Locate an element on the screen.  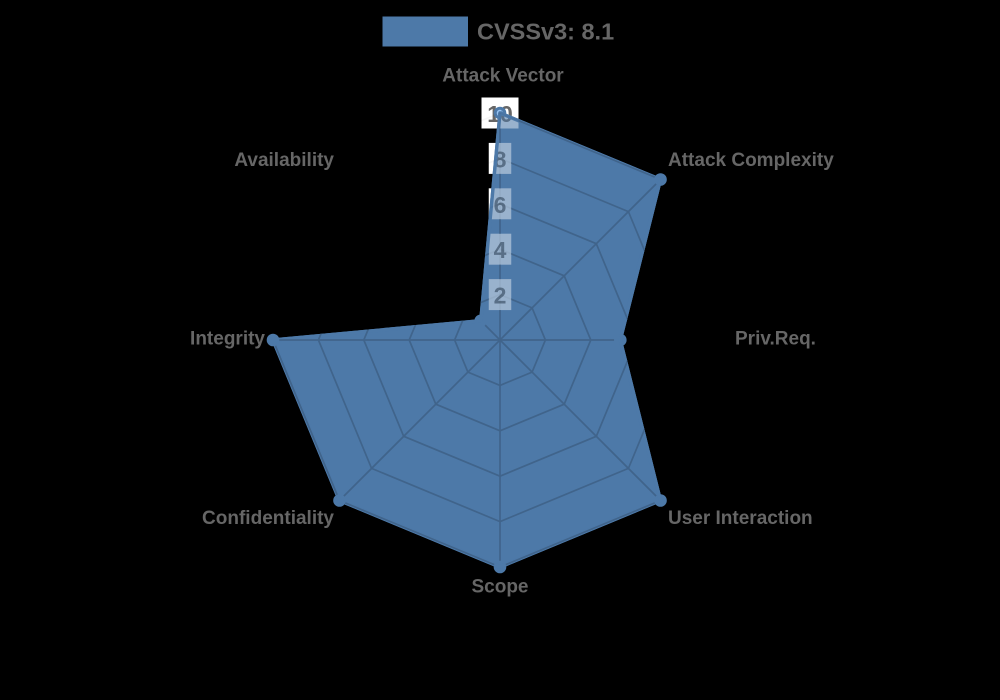
legend-label: CVSSv3: 8.1 is located at coordinates (545, 32).